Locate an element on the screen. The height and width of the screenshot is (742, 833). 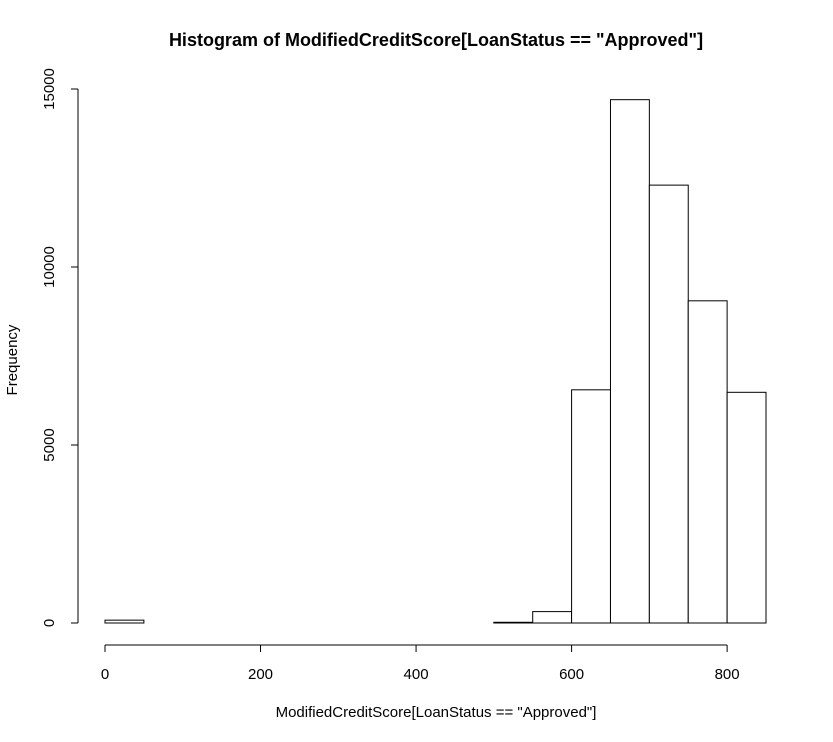
x-tick-label-800: 800 is located at coordinates (727, 674).